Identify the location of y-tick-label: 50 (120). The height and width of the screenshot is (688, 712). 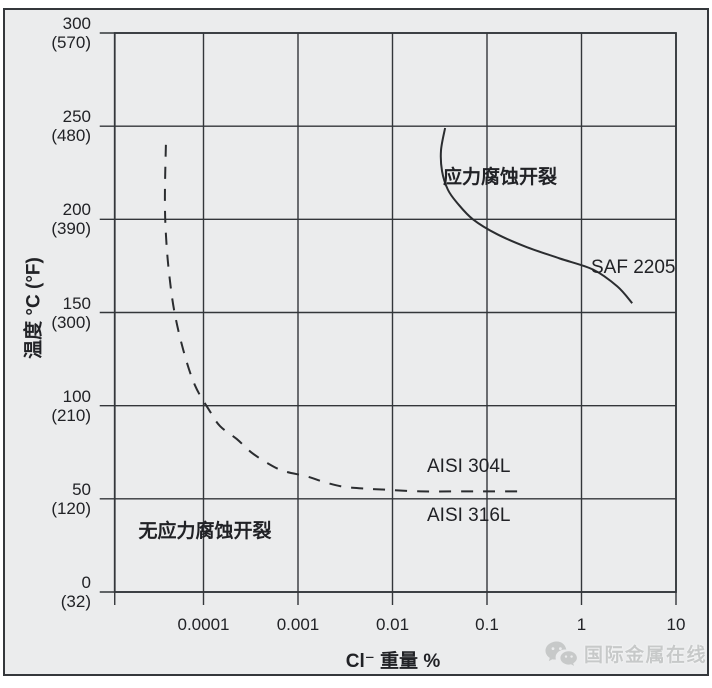
(71, 498).